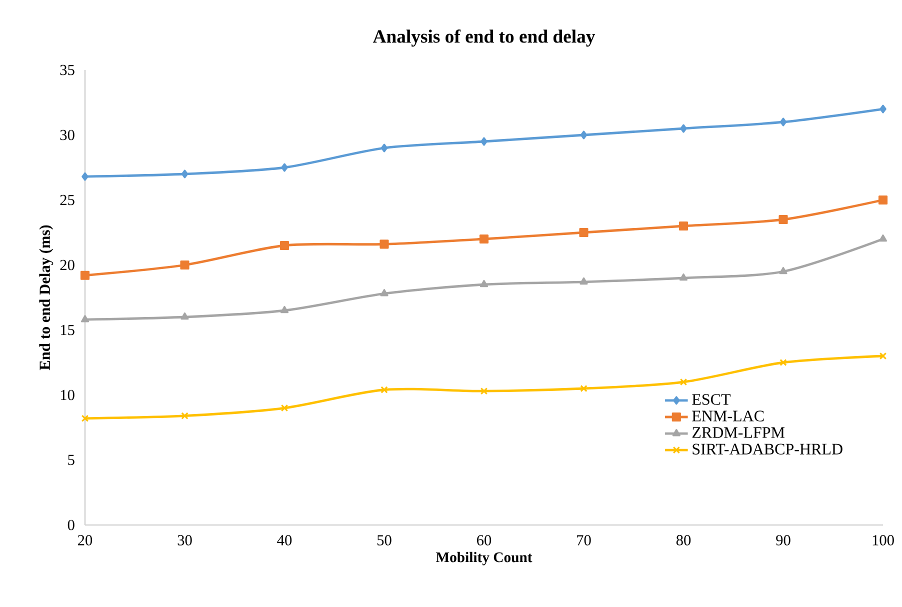  What do you see at coordinates (67, 135) in the screenshot?
I see `y-tick-label: 30` at bounding box center [67, 135].